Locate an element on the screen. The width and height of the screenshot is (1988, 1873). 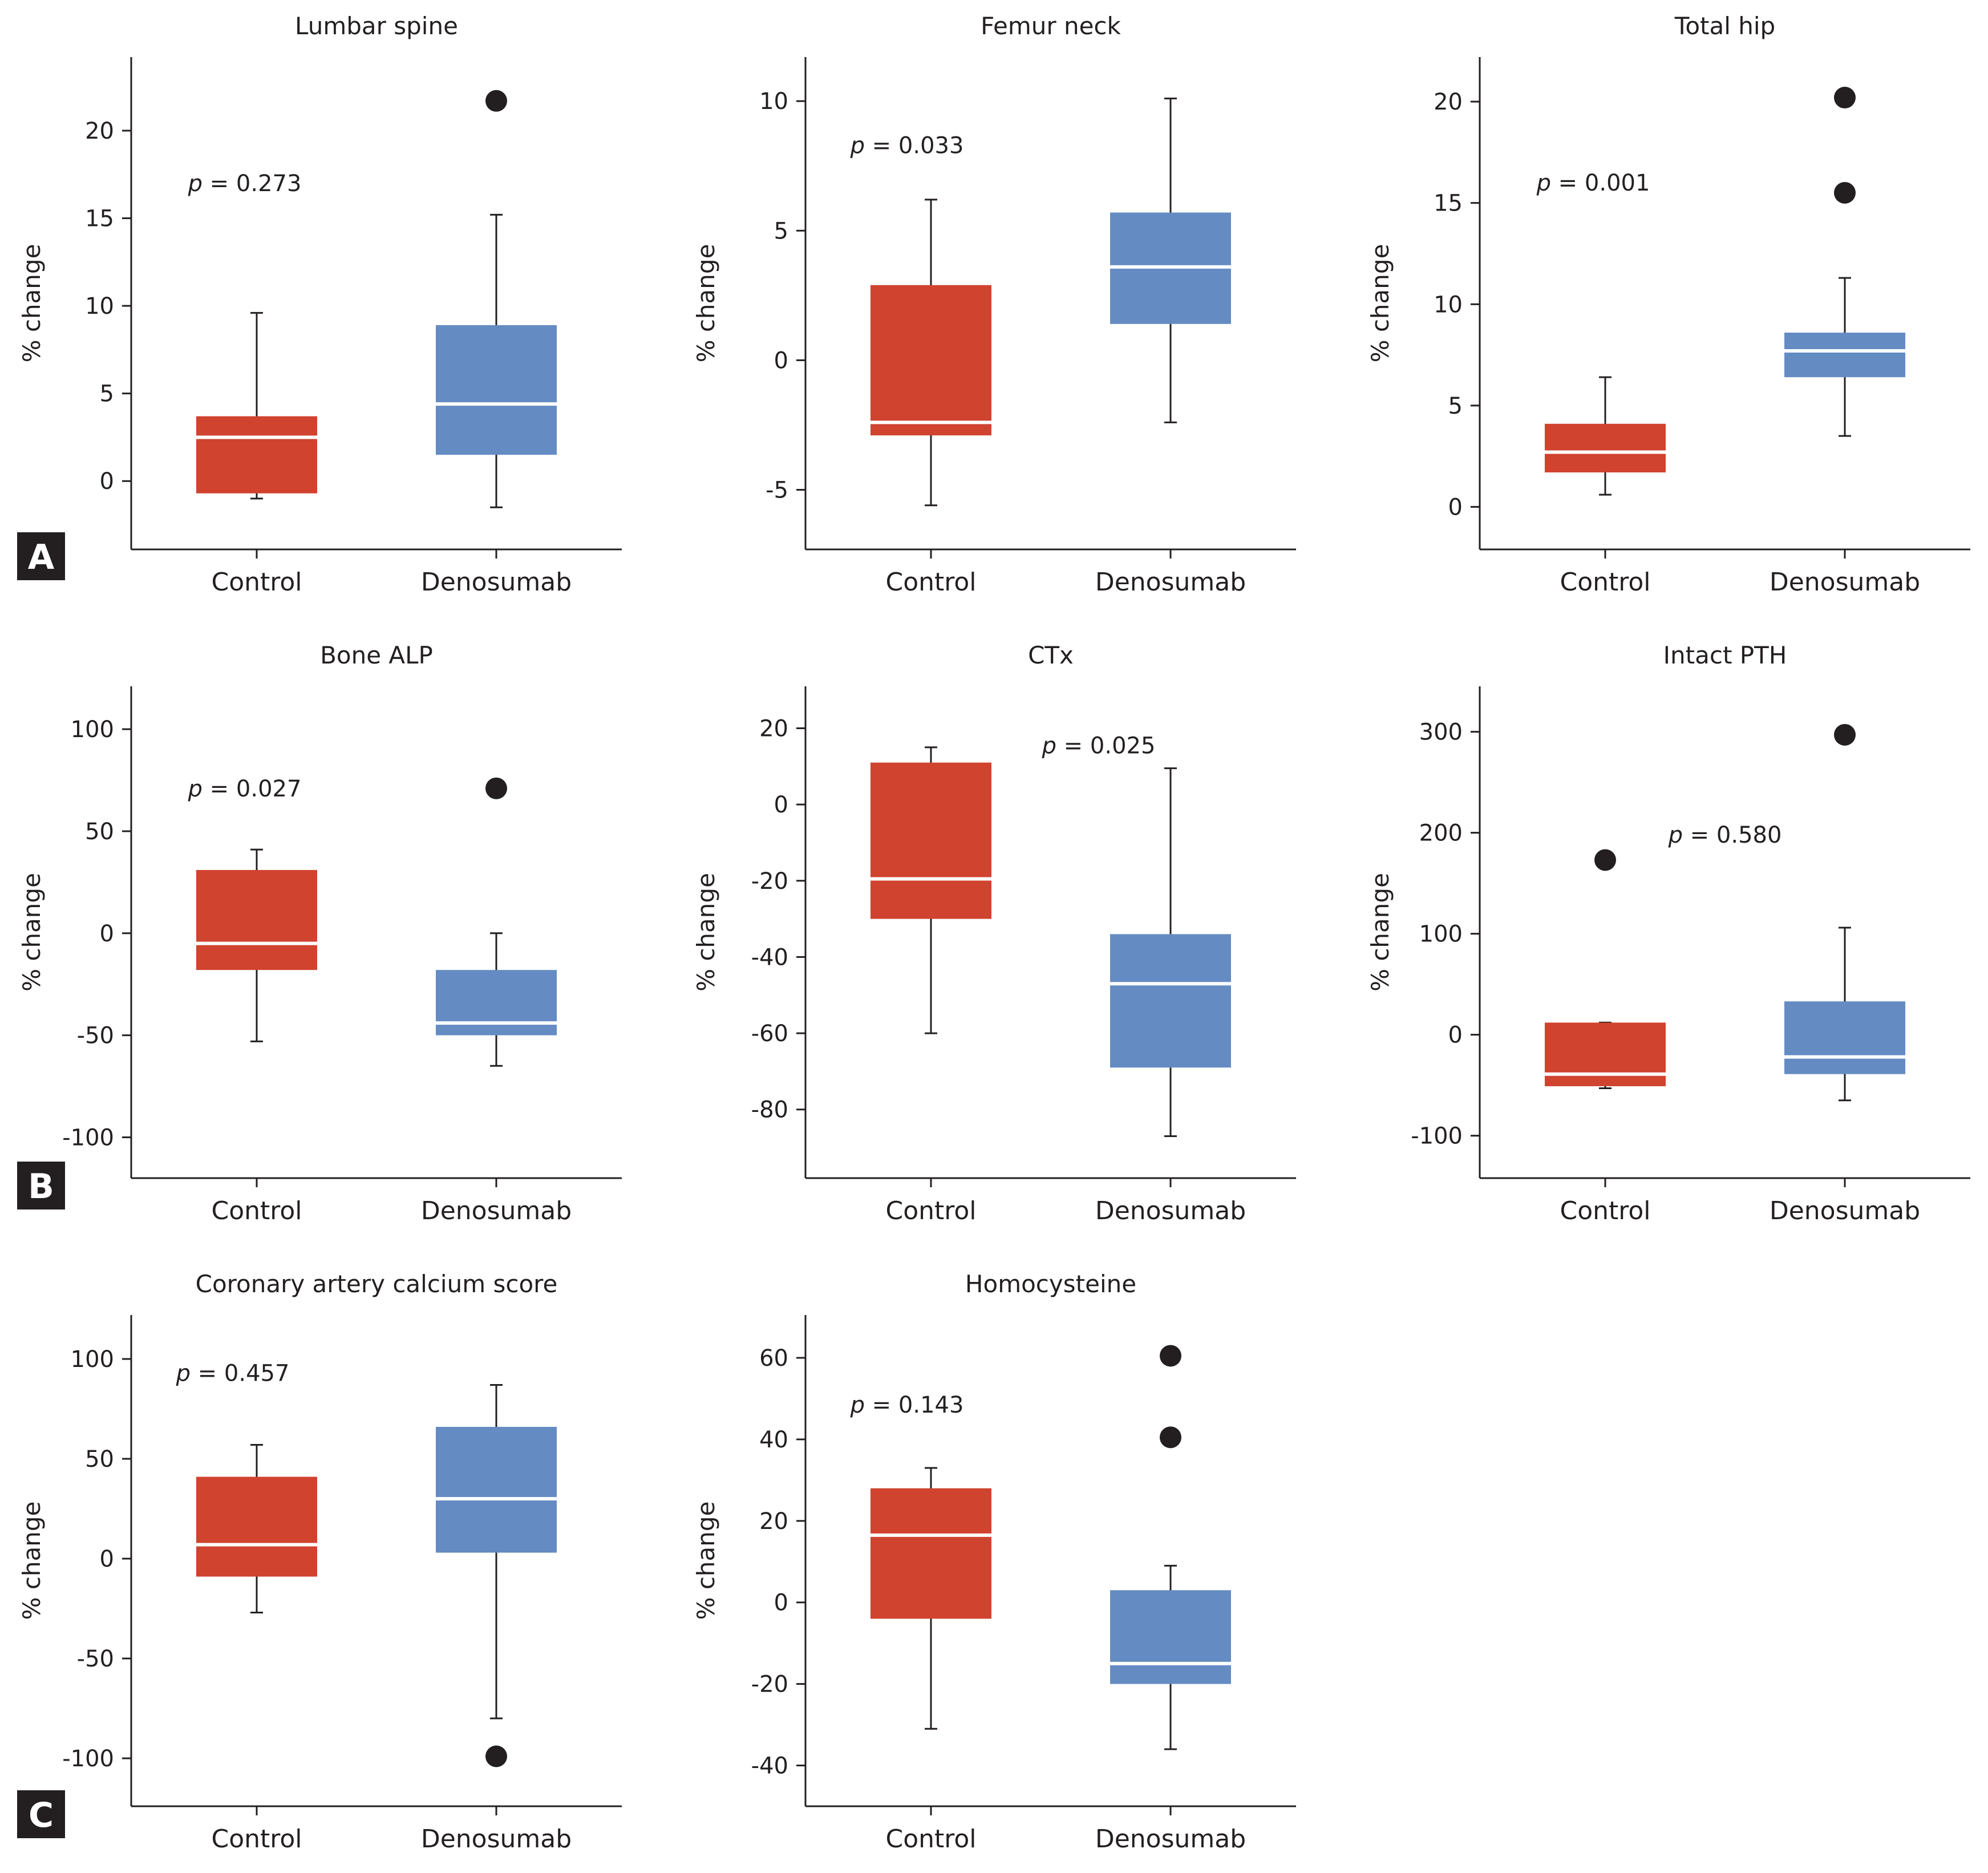
y-tick-label: -20 is located at coordinates (769, 881).